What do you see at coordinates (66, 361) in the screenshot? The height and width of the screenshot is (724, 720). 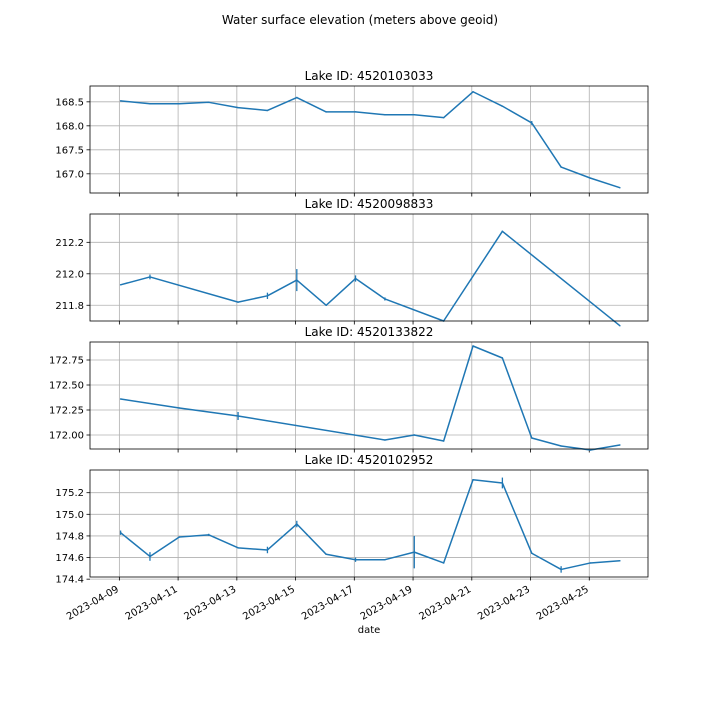 I see `y-tick-label: 172.75` at bounding box center [66, 361].